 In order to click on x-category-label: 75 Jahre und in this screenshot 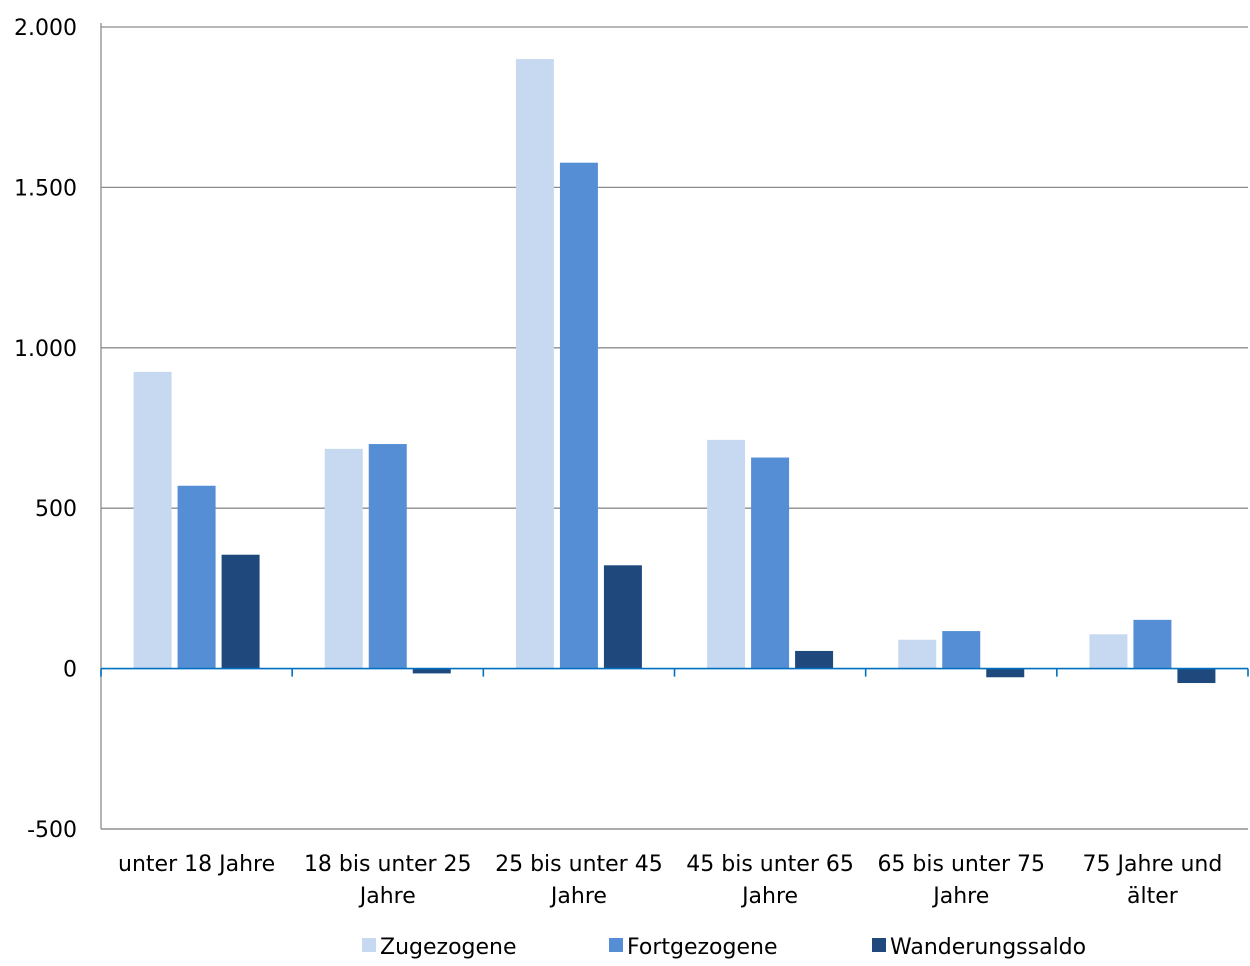, I will do `click(1152, 864)`.